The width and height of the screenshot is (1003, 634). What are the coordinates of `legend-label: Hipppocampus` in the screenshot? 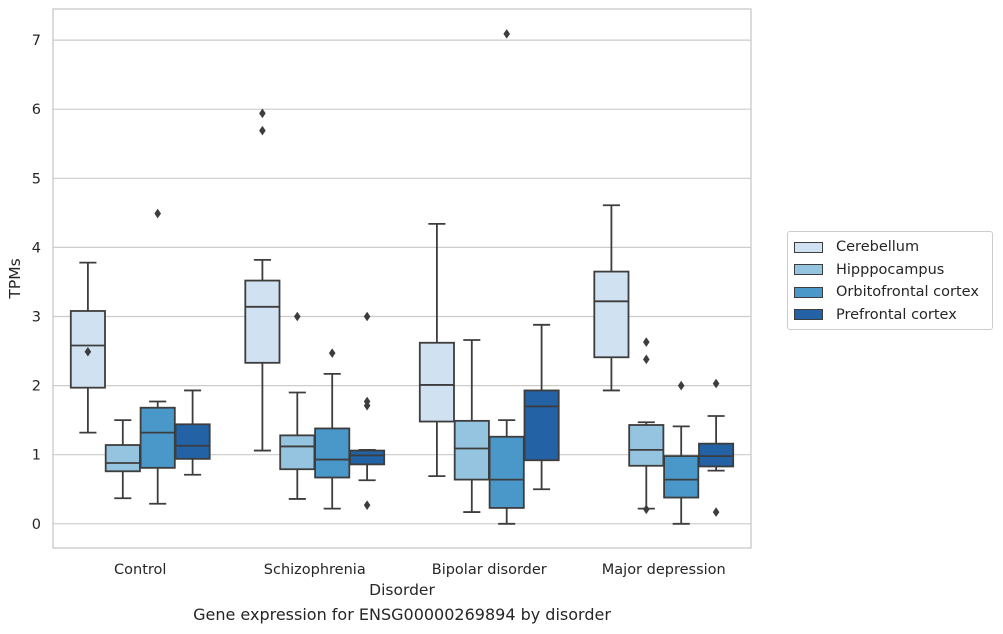 It's located at (890, 269).